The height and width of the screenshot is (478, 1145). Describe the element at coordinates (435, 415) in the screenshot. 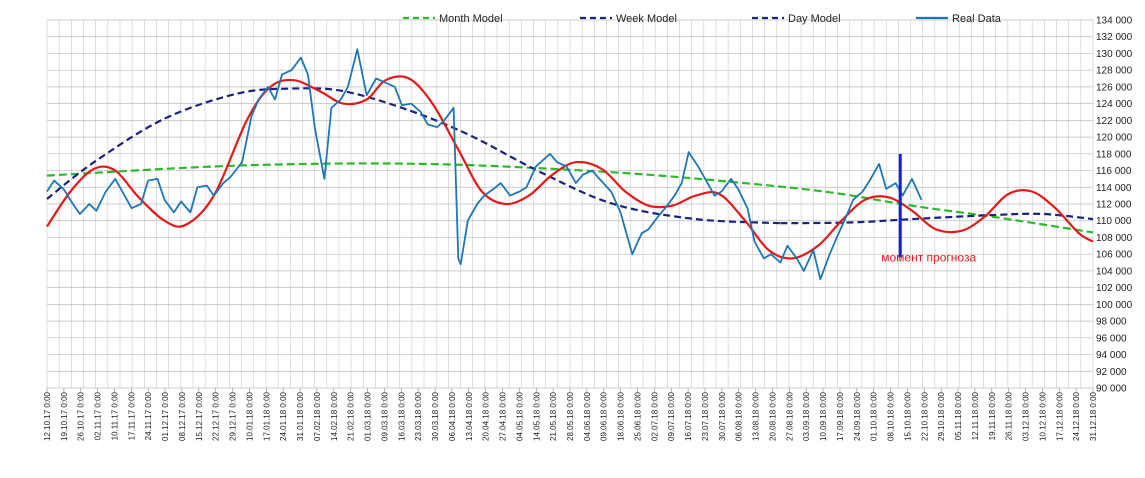

I see `x-tick-label: 30.03.18 0:00` at that location.